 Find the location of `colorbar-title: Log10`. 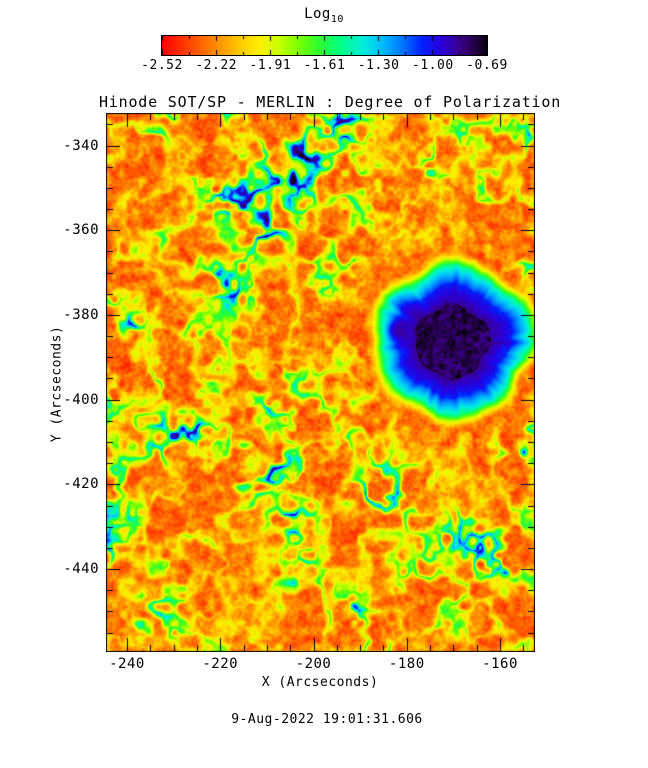

colorbar-title: Log10 is located at coordinates (324, 15).